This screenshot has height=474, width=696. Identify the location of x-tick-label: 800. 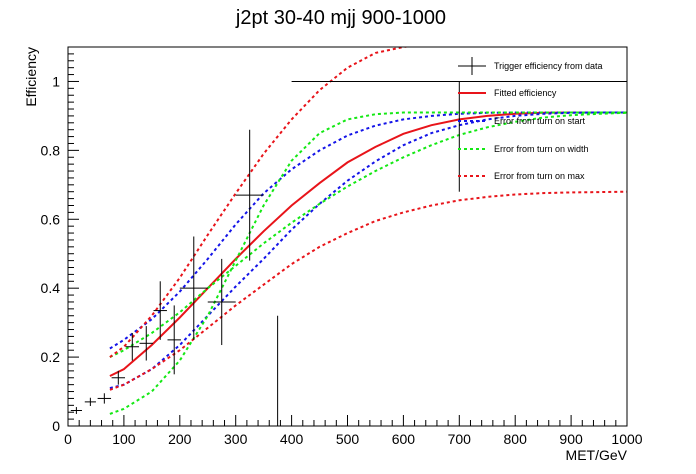
(516, 439).